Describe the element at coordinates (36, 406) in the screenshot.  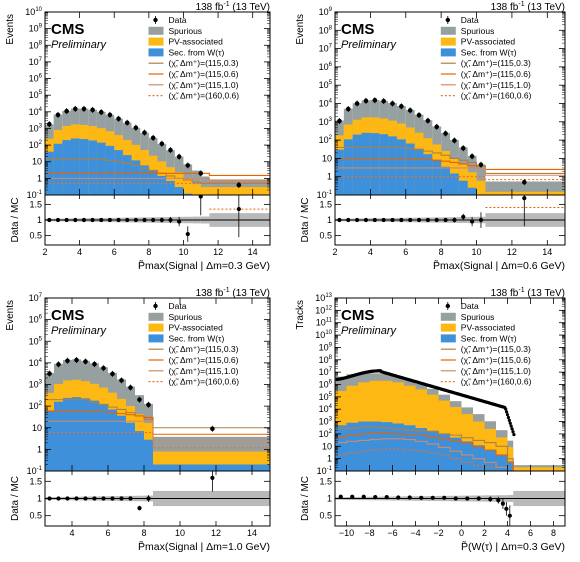
I see `y-tick-label: 102` at that location.